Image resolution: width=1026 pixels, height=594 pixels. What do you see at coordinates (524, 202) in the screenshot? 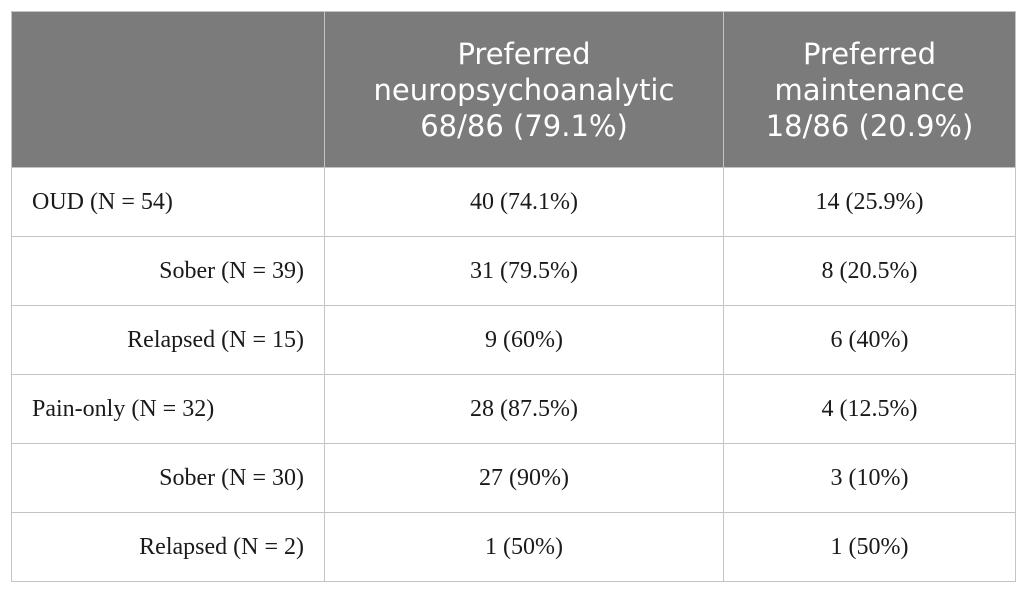
I see `table-cell: 40 (74.1%)` at bounding box center [524, 202].